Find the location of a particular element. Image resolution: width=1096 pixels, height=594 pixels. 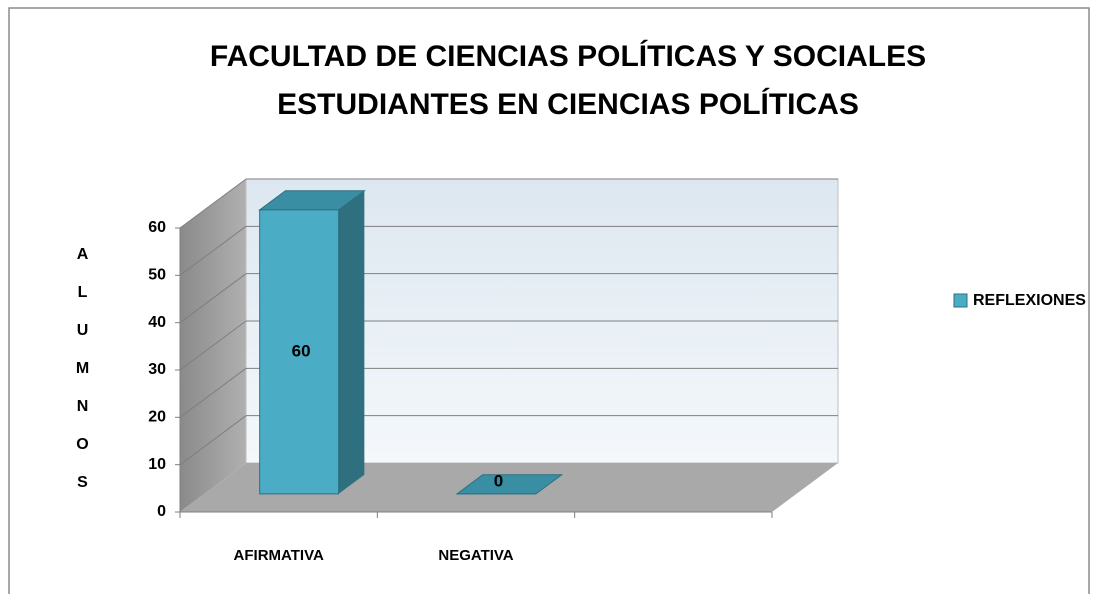

y-axis-label: ALUMNOS is located at coordinates (82, 379).